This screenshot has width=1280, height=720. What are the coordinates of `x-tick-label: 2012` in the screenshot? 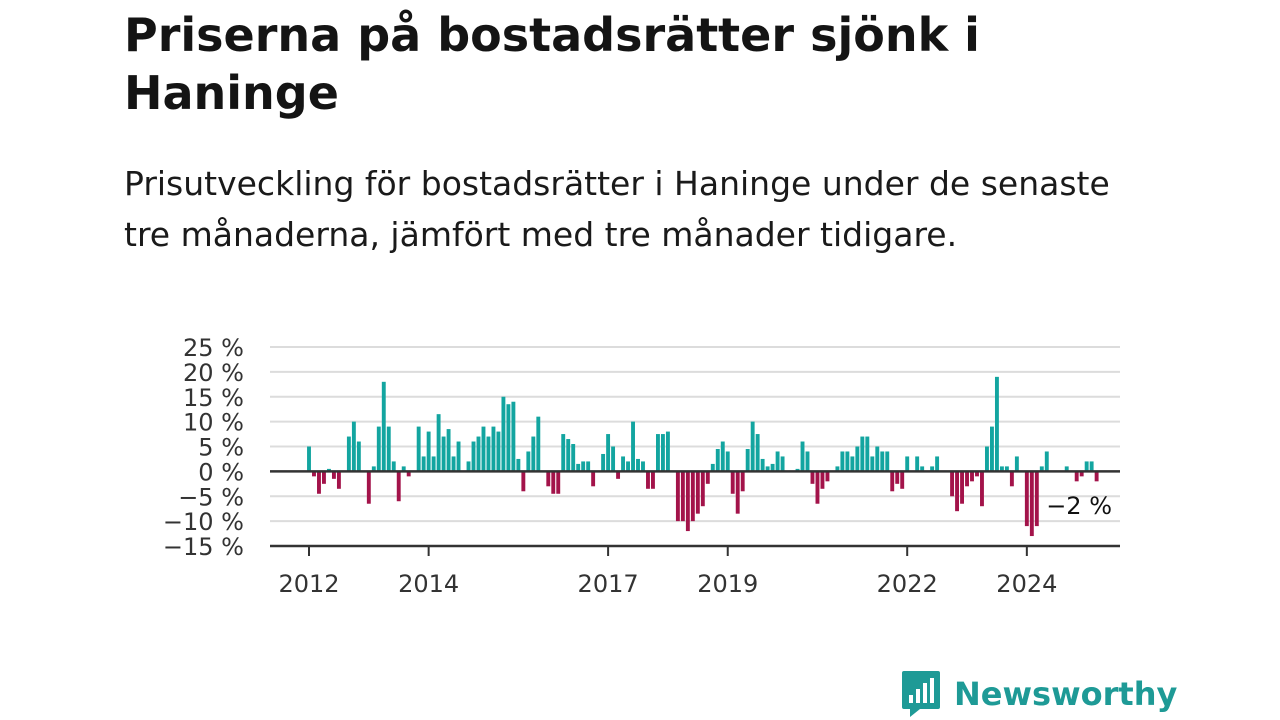 It's located at (308, 584).